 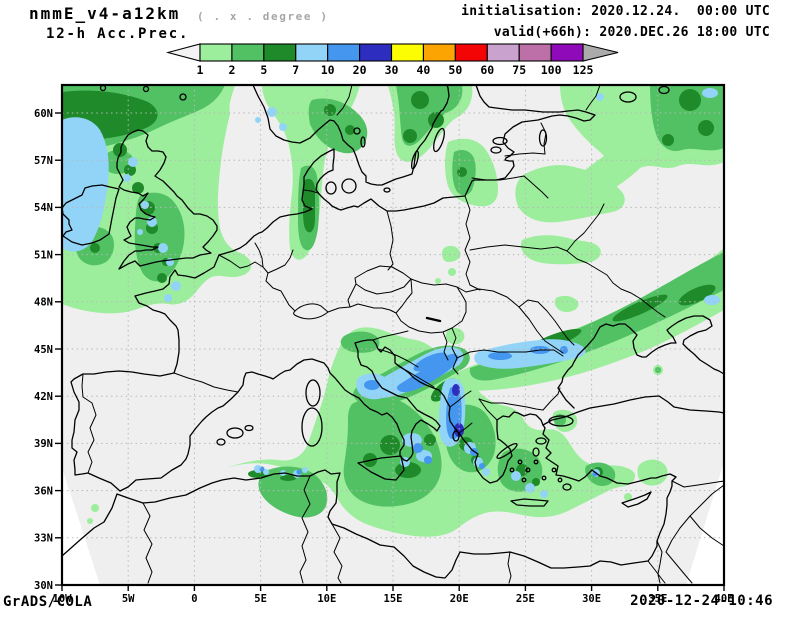 What do you see at coordinates (183, 52) in the screenshot?
I see `colorbar-underflow-arrow` at bounding box center [183, 52].